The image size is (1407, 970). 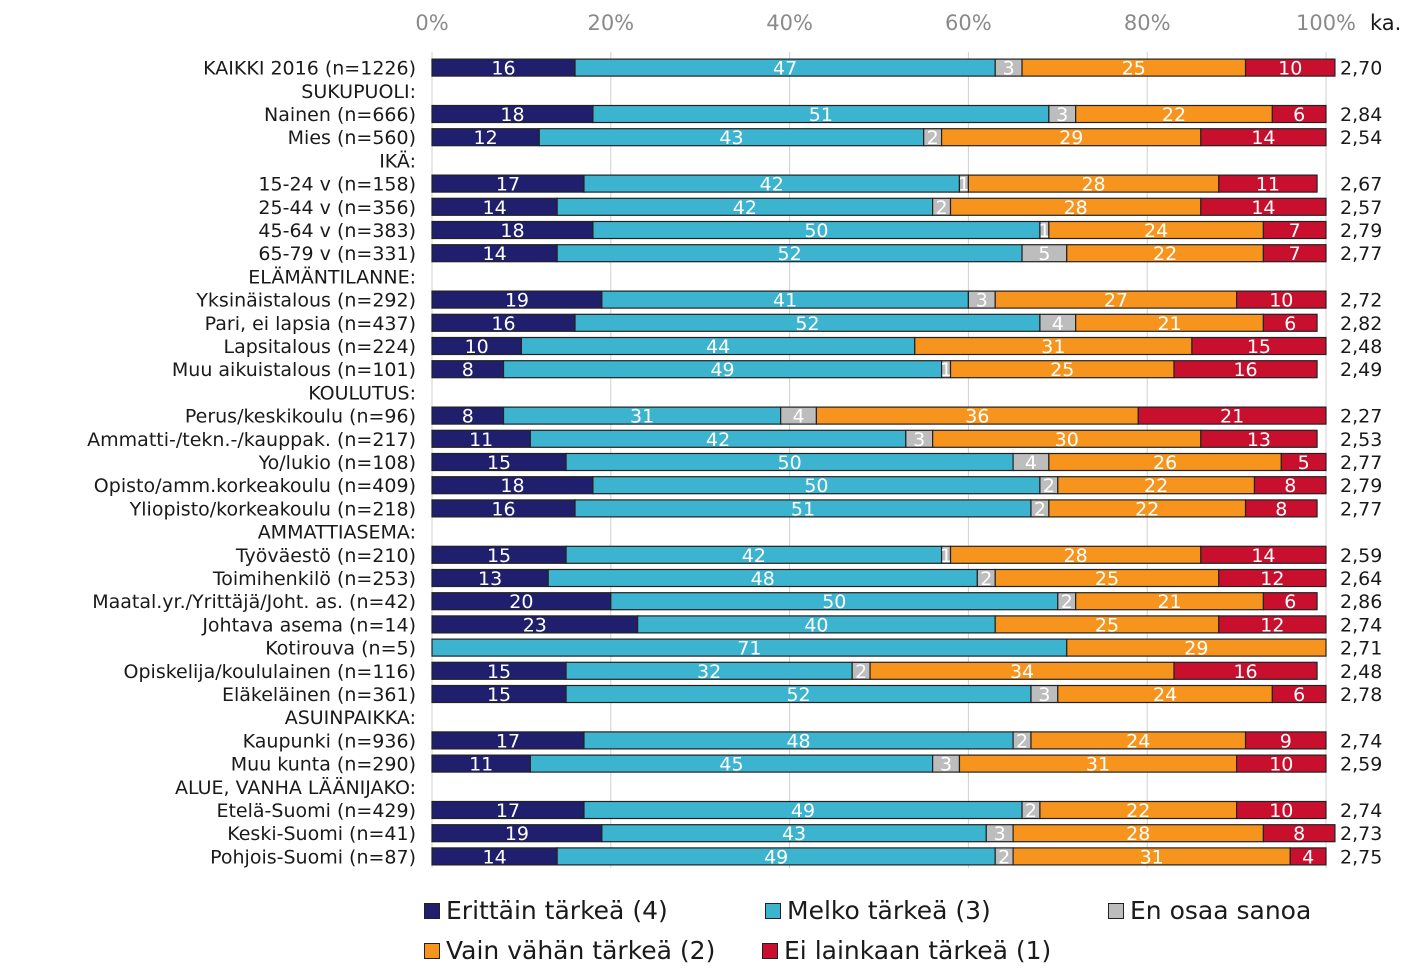 I want to click on group-header: AMMATTIASEMA:, so click(x=337, y=533).